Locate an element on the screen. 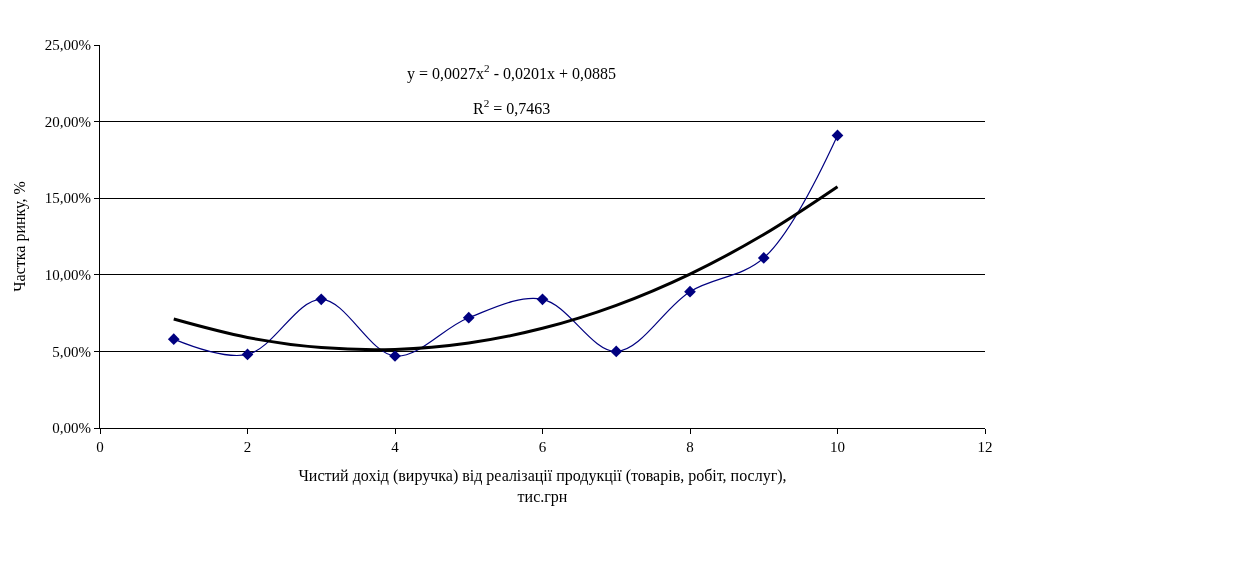 This screenshot has width=1250, height=563. x-axis-title: Чистий дохід (виручка) від реалізації продукції (товарів, робіт, послуг), тис.грн is located at coordinates (542, 486).